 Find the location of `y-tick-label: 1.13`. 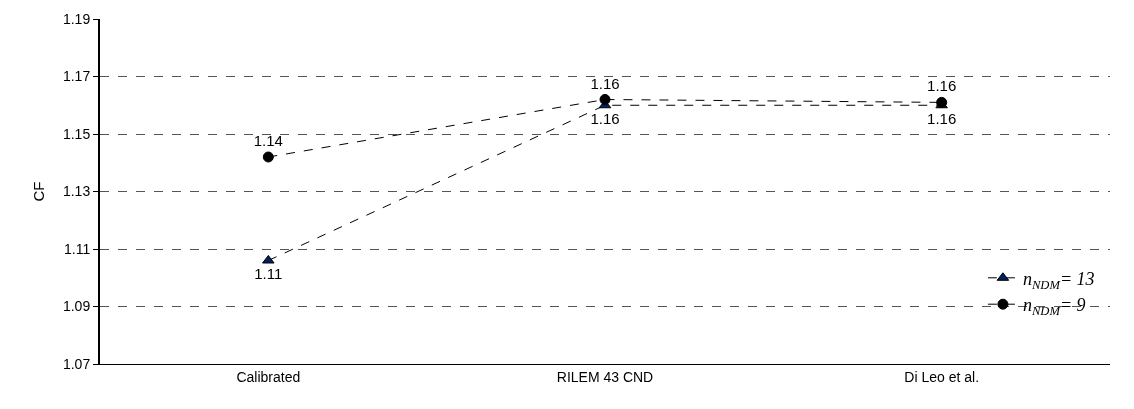

y-tick-label: 1.13 is located at coordinates (76, 191).